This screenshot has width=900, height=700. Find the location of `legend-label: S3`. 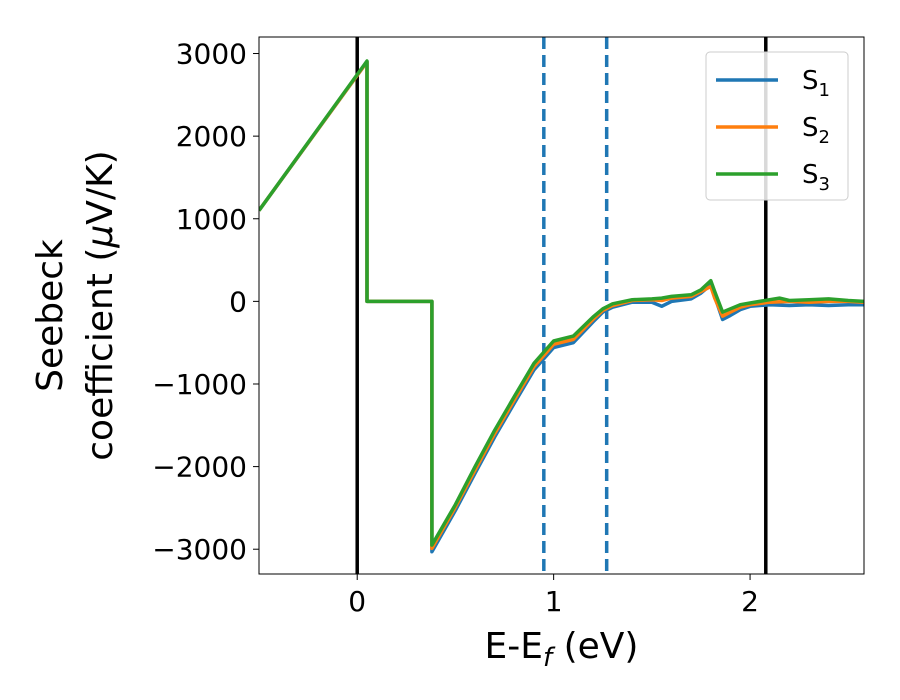

legend-label: S3 is located at coordinates (816, 177).